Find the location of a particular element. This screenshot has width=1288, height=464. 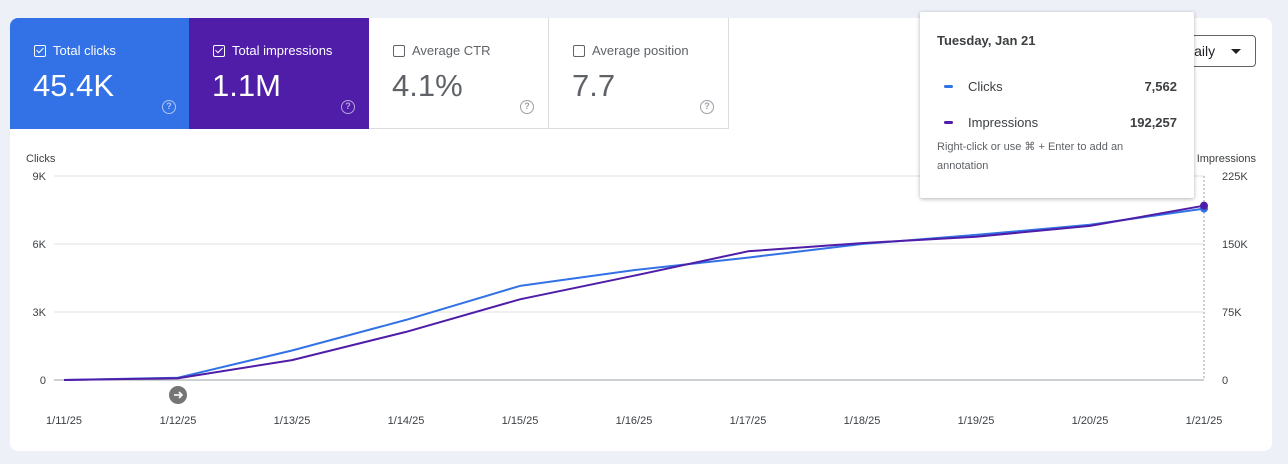

annotation-marker-icon is located at coordinates (178, 395).